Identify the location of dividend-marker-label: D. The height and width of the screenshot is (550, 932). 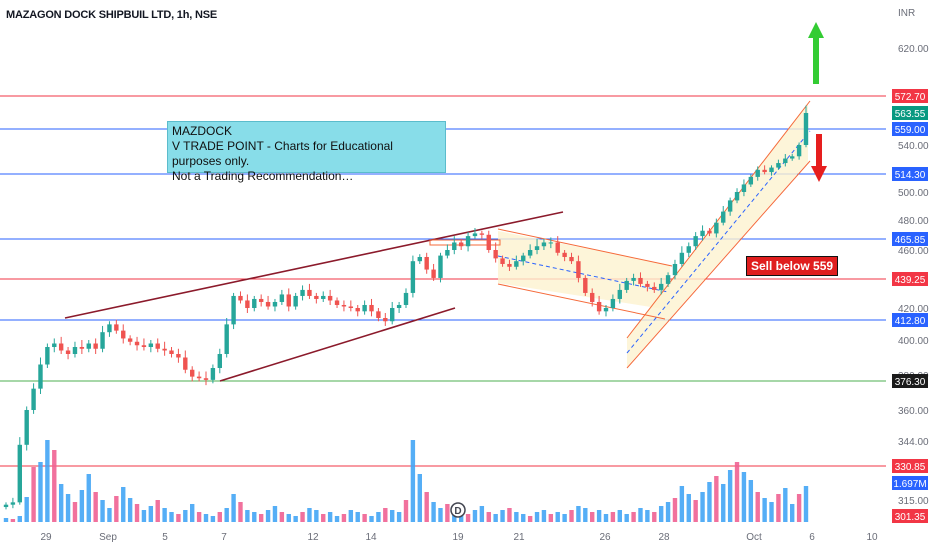
(457, 511).